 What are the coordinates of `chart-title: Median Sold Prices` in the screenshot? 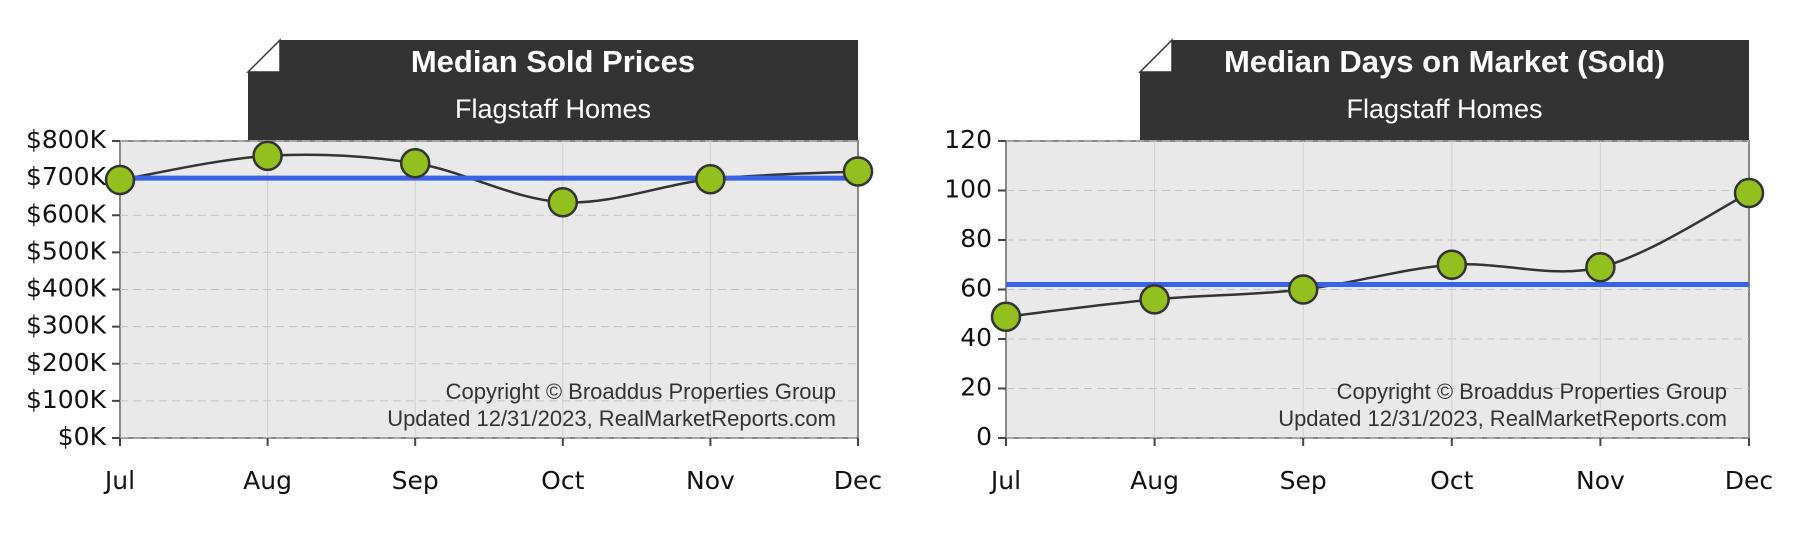 It's located at (553, 61).